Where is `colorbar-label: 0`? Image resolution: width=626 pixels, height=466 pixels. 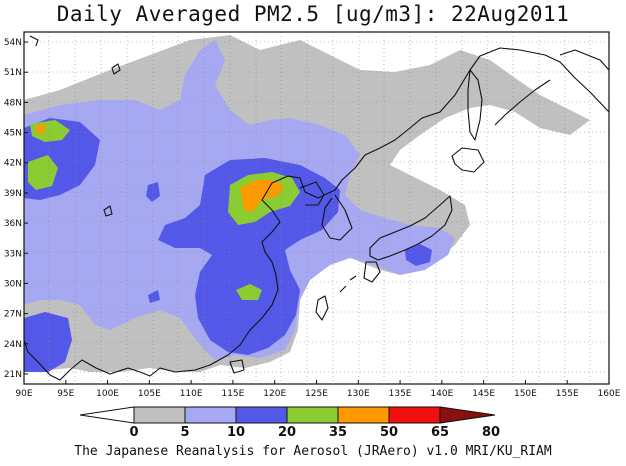 colorbar-label: 0 is located at coordinates (133, 432).